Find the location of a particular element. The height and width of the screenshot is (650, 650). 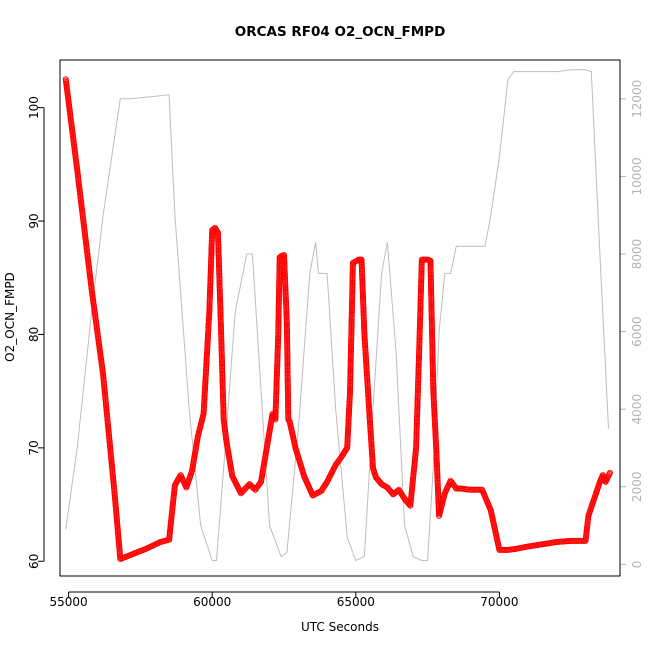

y-tick-label: 90 is located at coordinates (34, 220).